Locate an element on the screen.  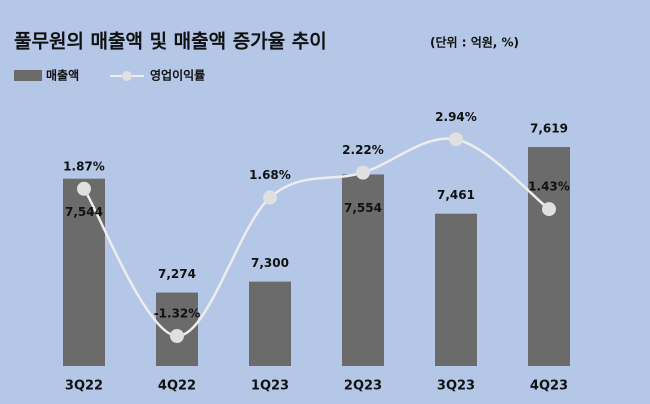
bar-value-label: 7,300 is located at coordinates (270, 263).